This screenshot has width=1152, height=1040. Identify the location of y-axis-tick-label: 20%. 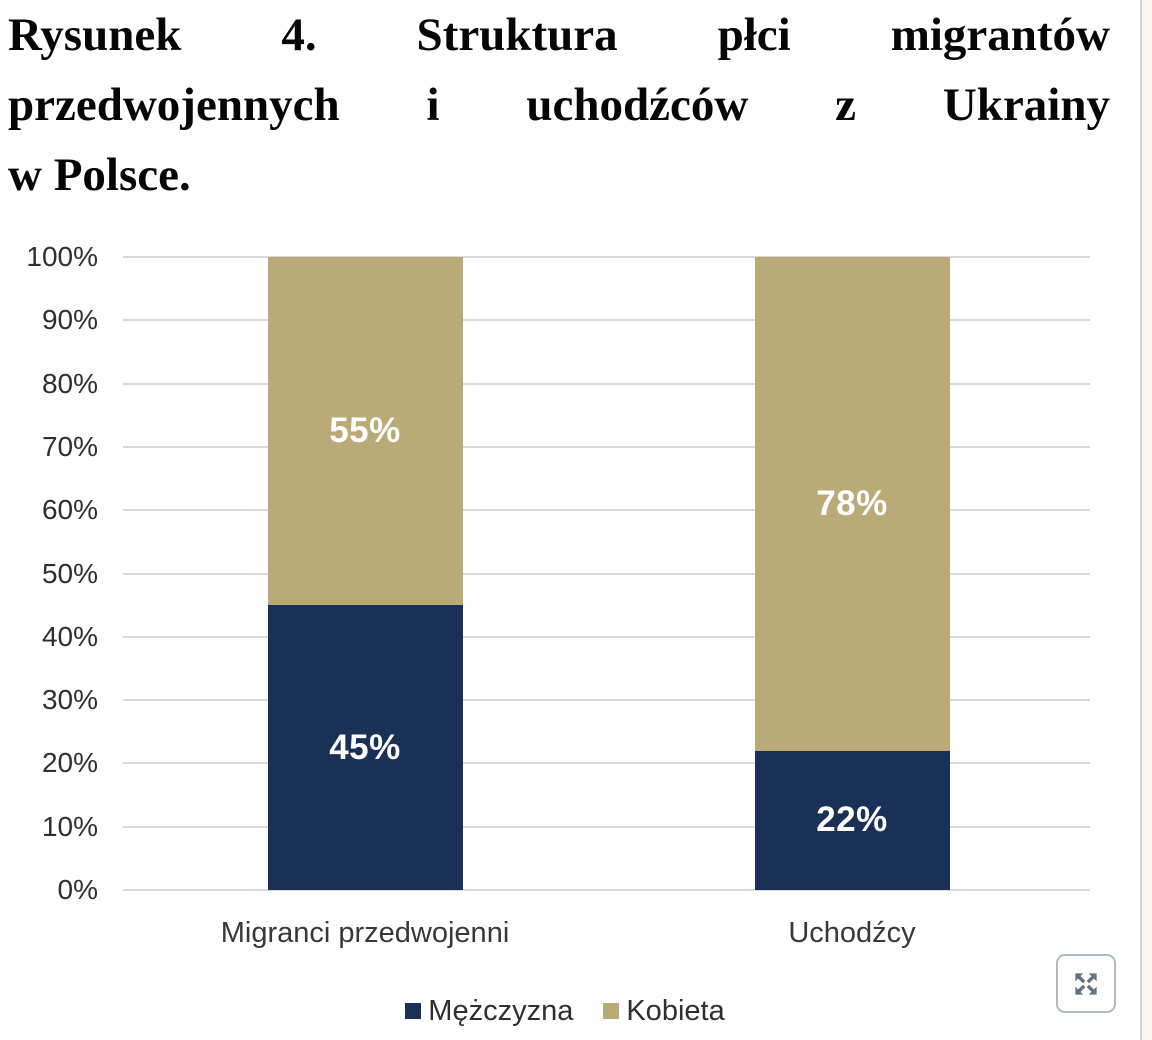
(69, 763).